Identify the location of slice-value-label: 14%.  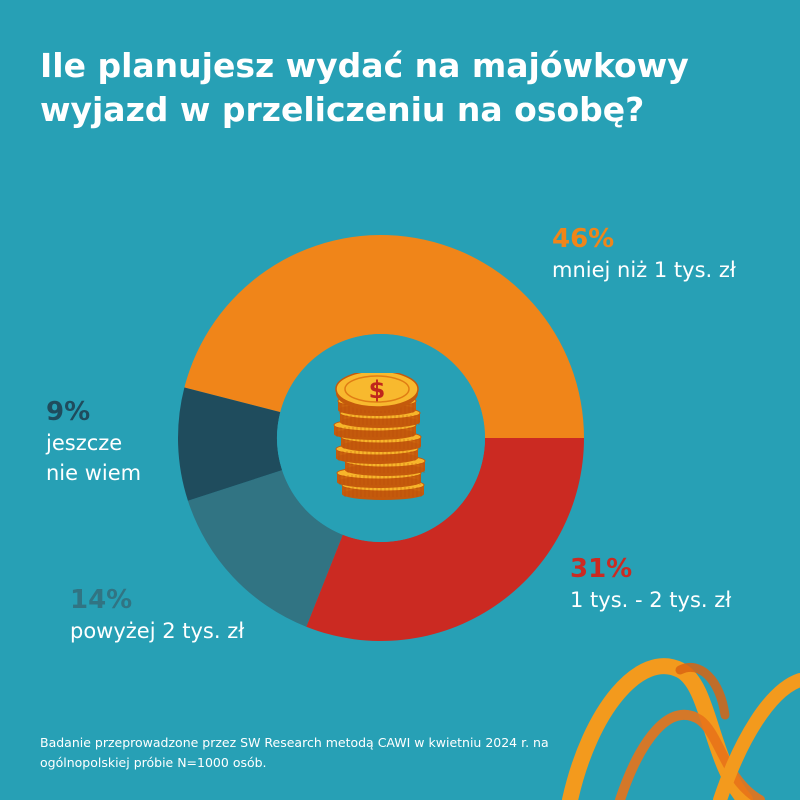
(101, 600).